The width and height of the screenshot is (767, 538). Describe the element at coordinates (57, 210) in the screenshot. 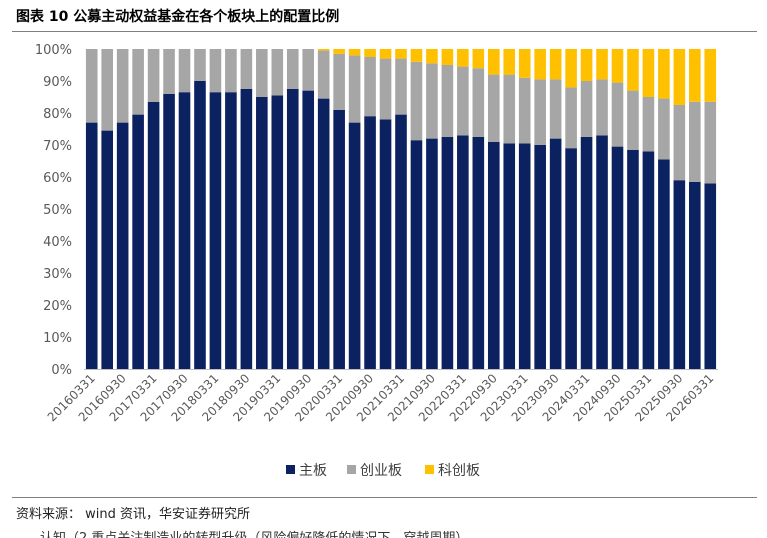

I see `y-tick-label: 50%` at that location.